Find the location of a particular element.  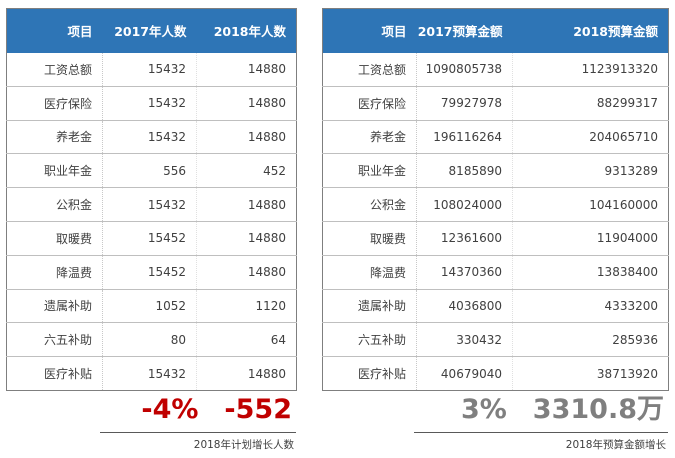

row-2018-value: 1120 is located at coordinates (246, 305).